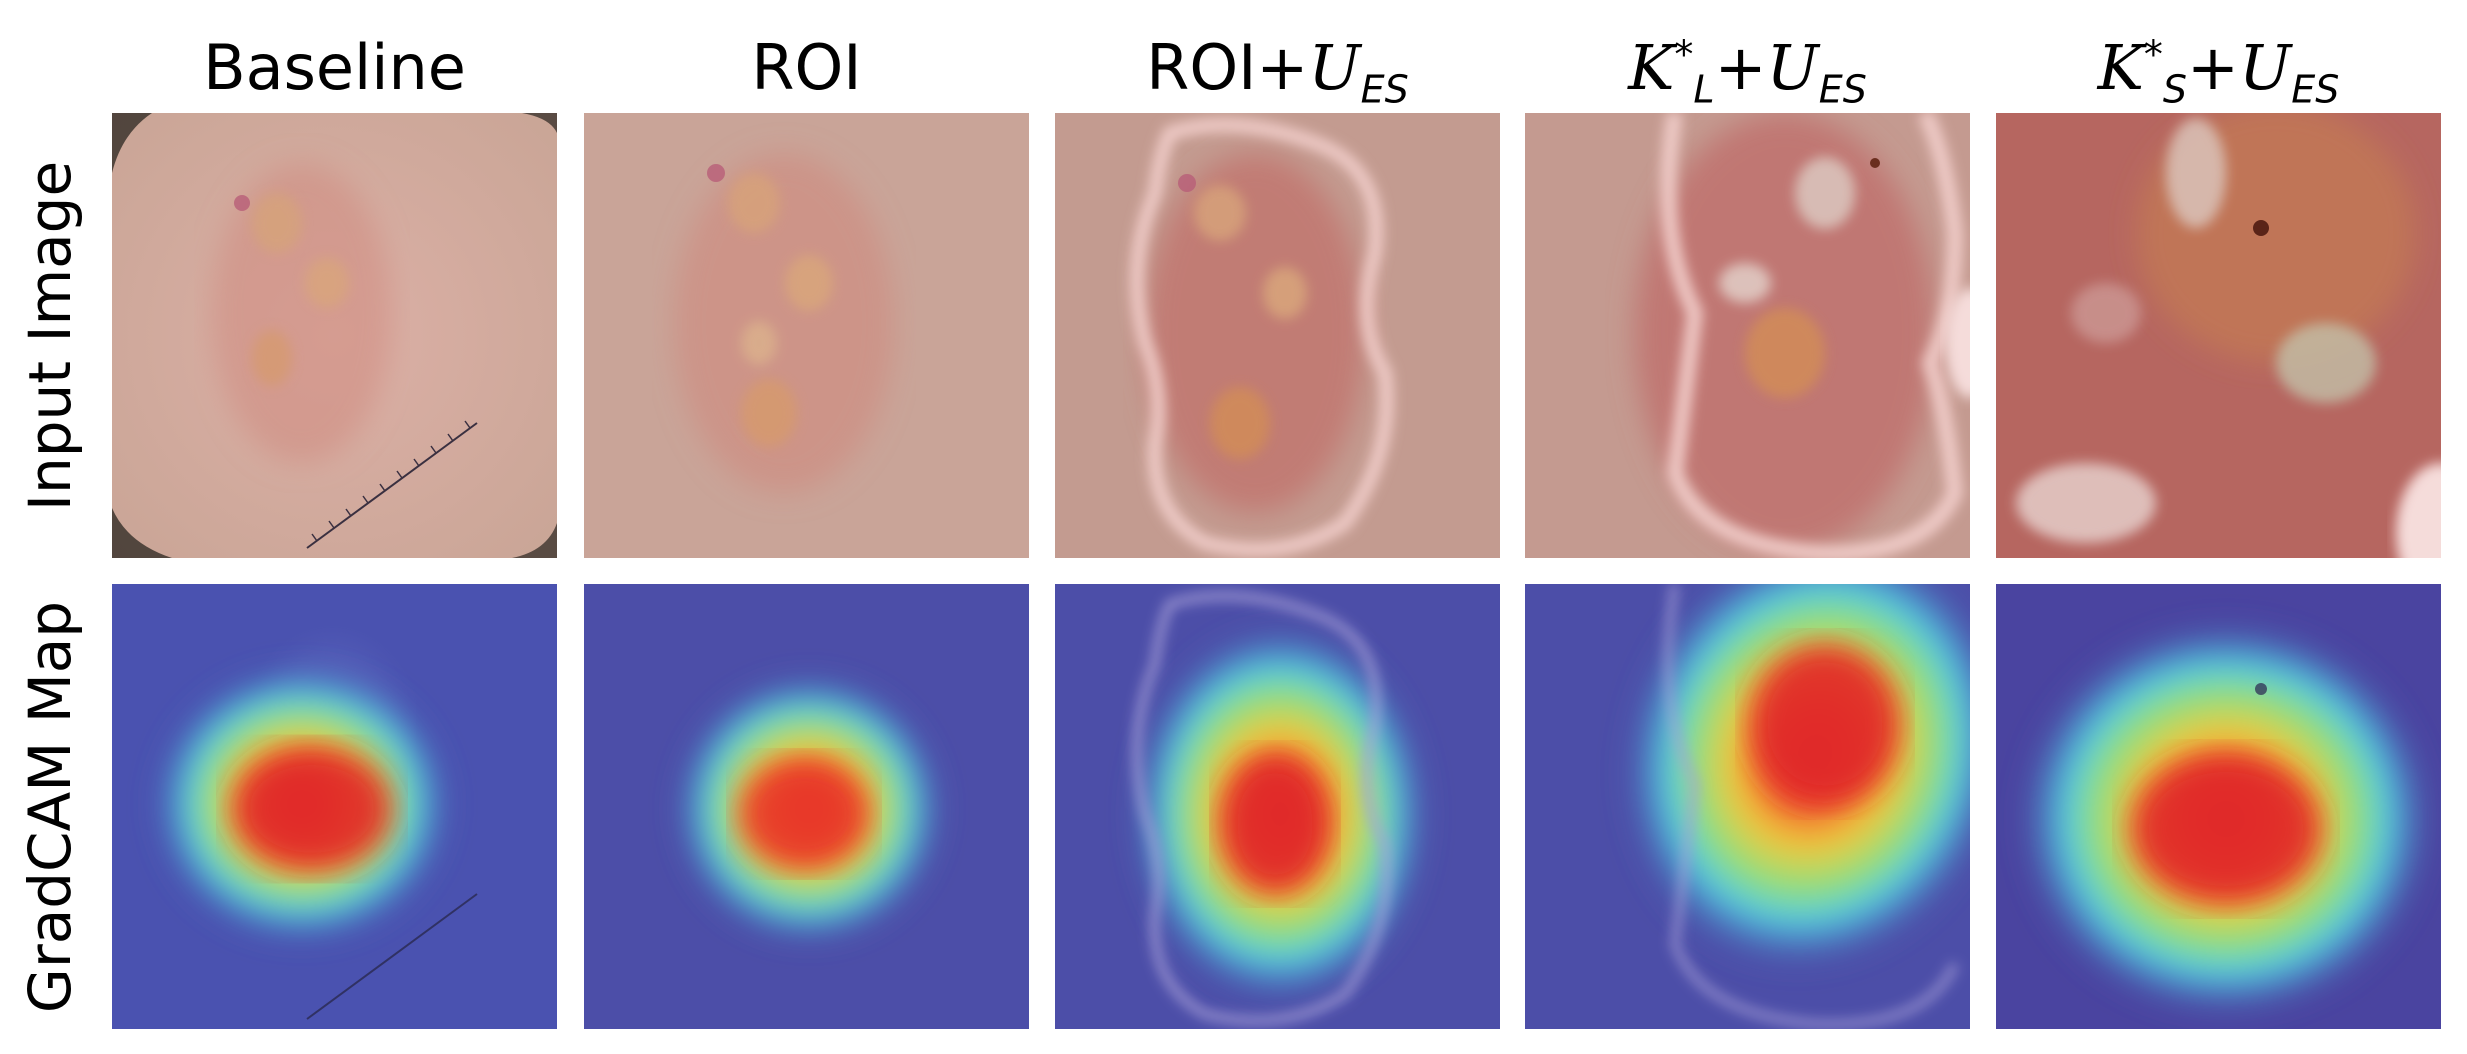  I want to click on column-title-roi-ues: ROI+UES, so click(1277, 68).